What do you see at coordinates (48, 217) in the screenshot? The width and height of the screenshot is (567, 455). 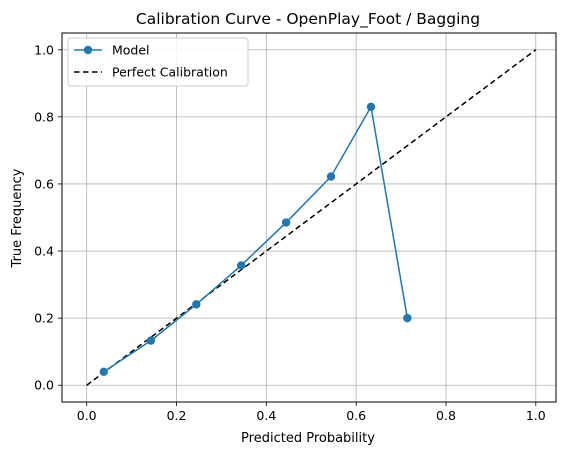 I see `y-axis: 0.0 0.2 0.4 0.6 0.8 1.0` at bounding box center [48, 217].